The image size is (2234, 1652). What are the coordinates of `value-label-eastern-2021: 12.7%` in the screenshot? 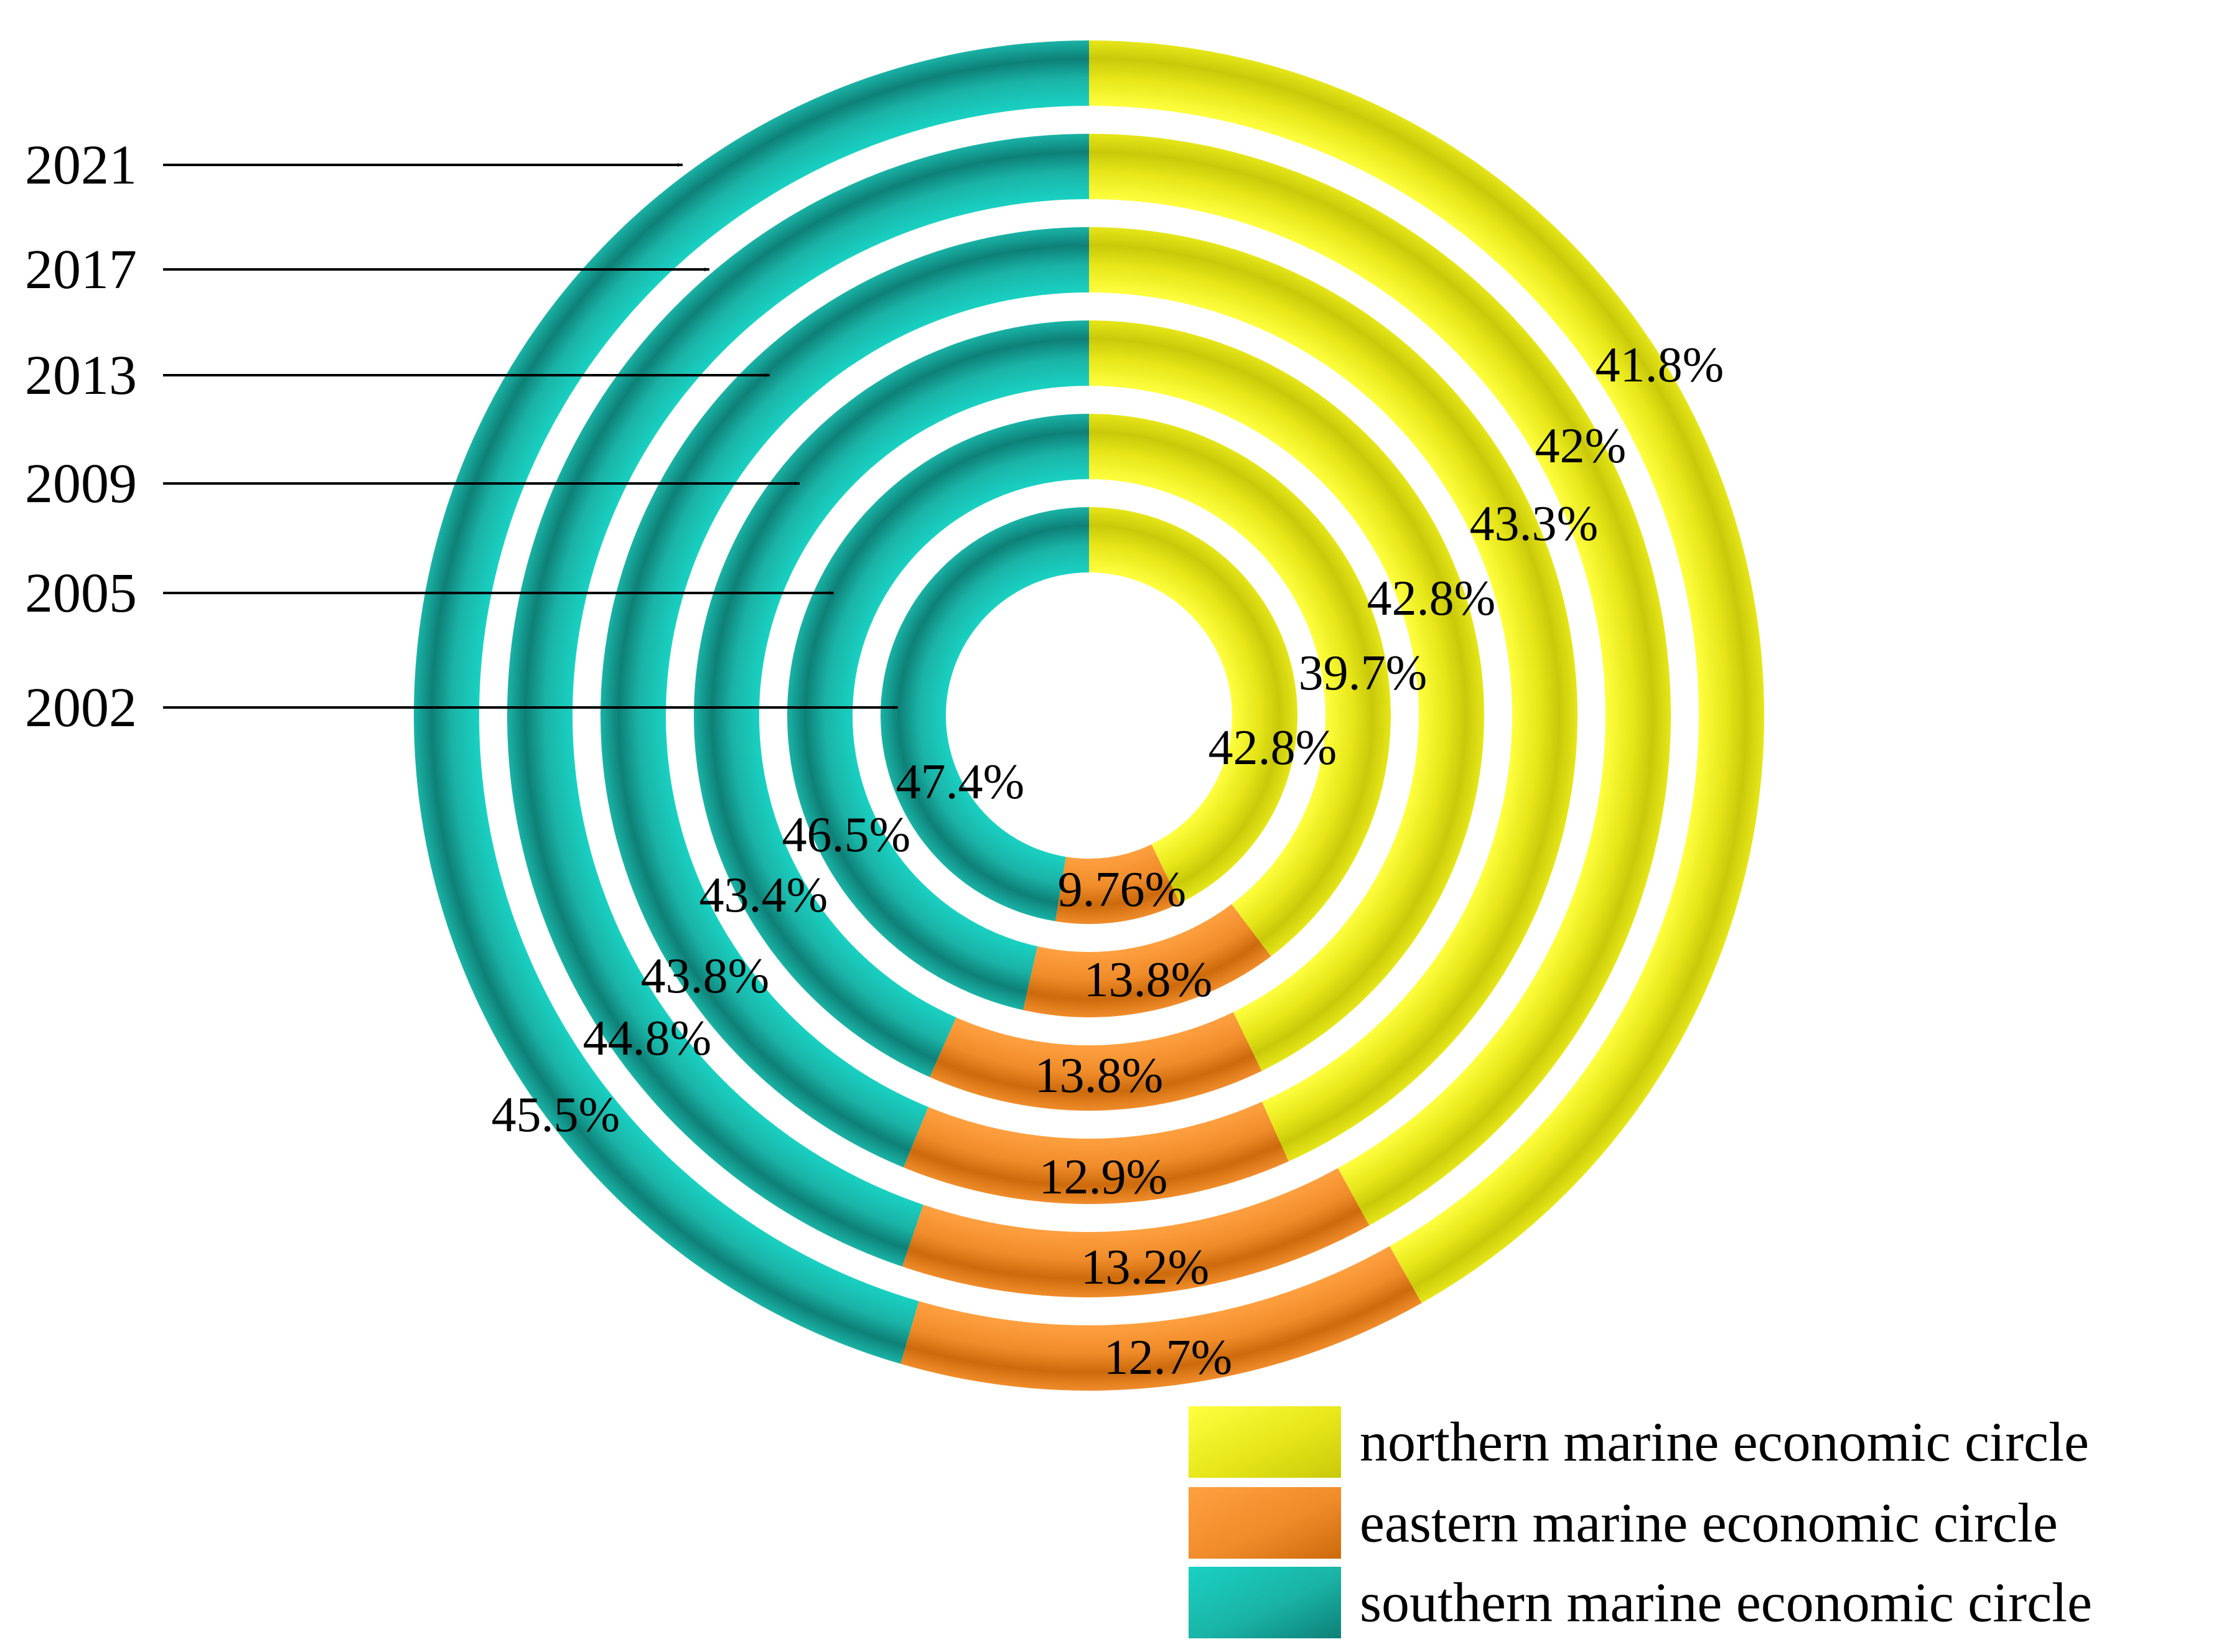 It's located at (1168, 1357).